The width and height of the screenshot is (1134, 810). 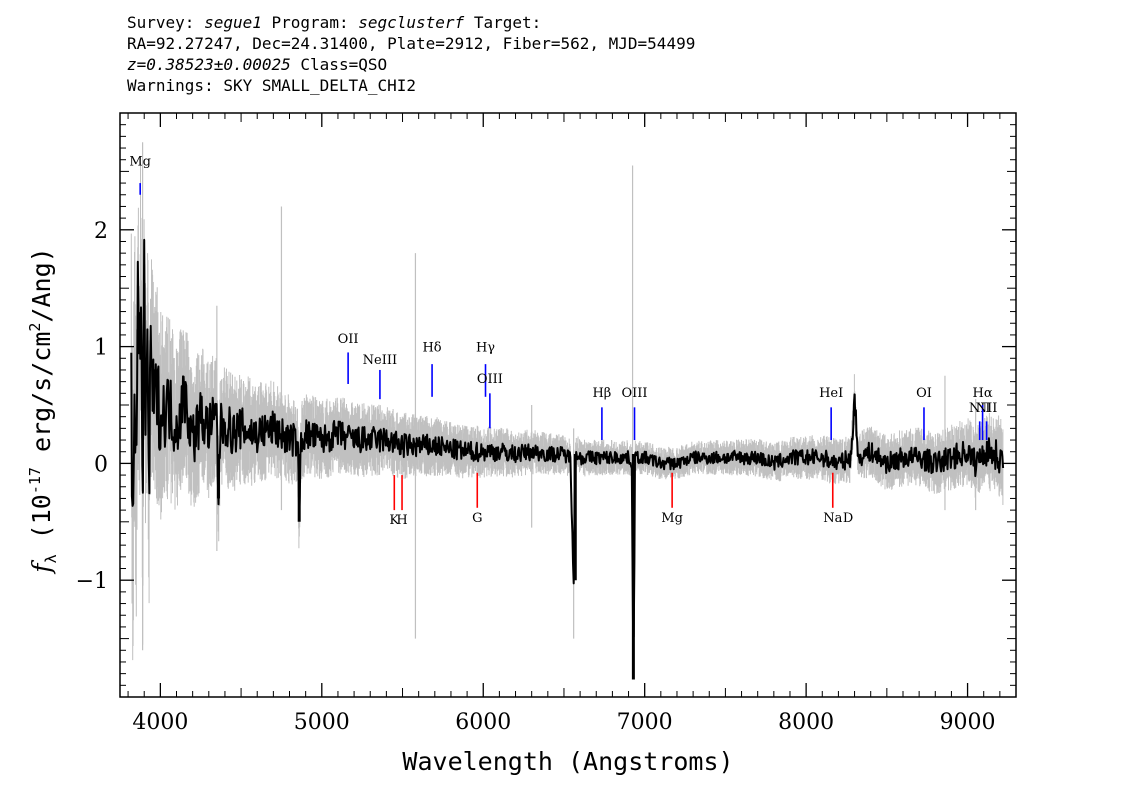 I want to click on header-line-4: Warnings: SKY SMALL_DELTA_CHI2, so click(x=271, y=85).